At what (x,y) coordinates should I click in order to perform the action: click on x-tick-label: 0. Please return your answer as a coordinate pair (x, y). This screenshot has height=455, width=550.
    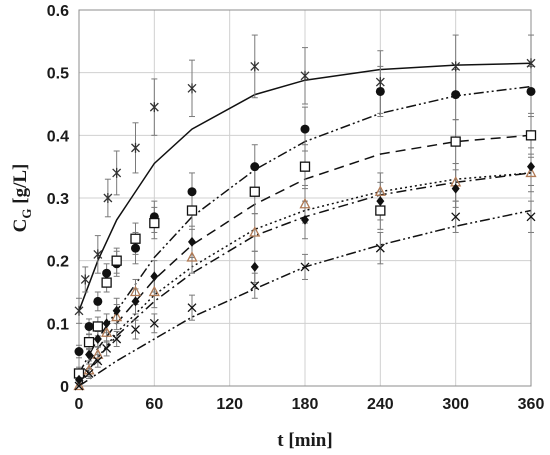
    Looking at the image, I should click on (79, 404).